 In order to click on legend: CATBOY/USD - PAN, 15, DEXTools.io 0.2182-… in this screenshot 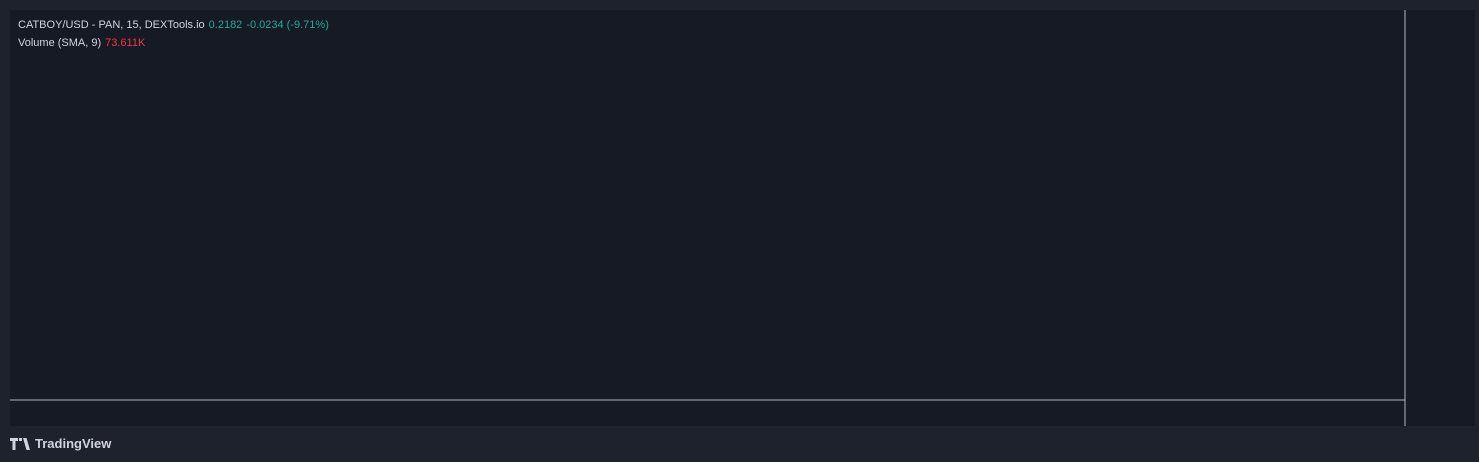, I will do `click(173, 34)`.